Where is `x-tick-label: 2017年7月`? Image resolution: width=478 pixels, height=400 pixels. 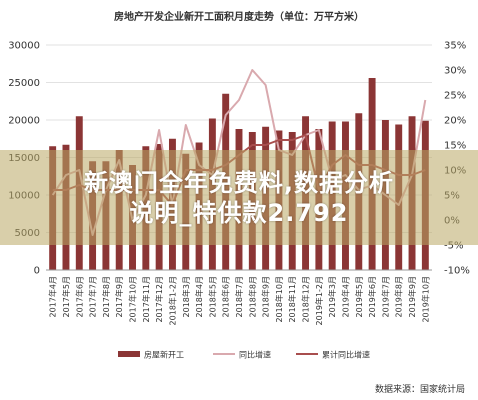
x-tick-label: 2017年7月 is located at coordinates (93, 296).